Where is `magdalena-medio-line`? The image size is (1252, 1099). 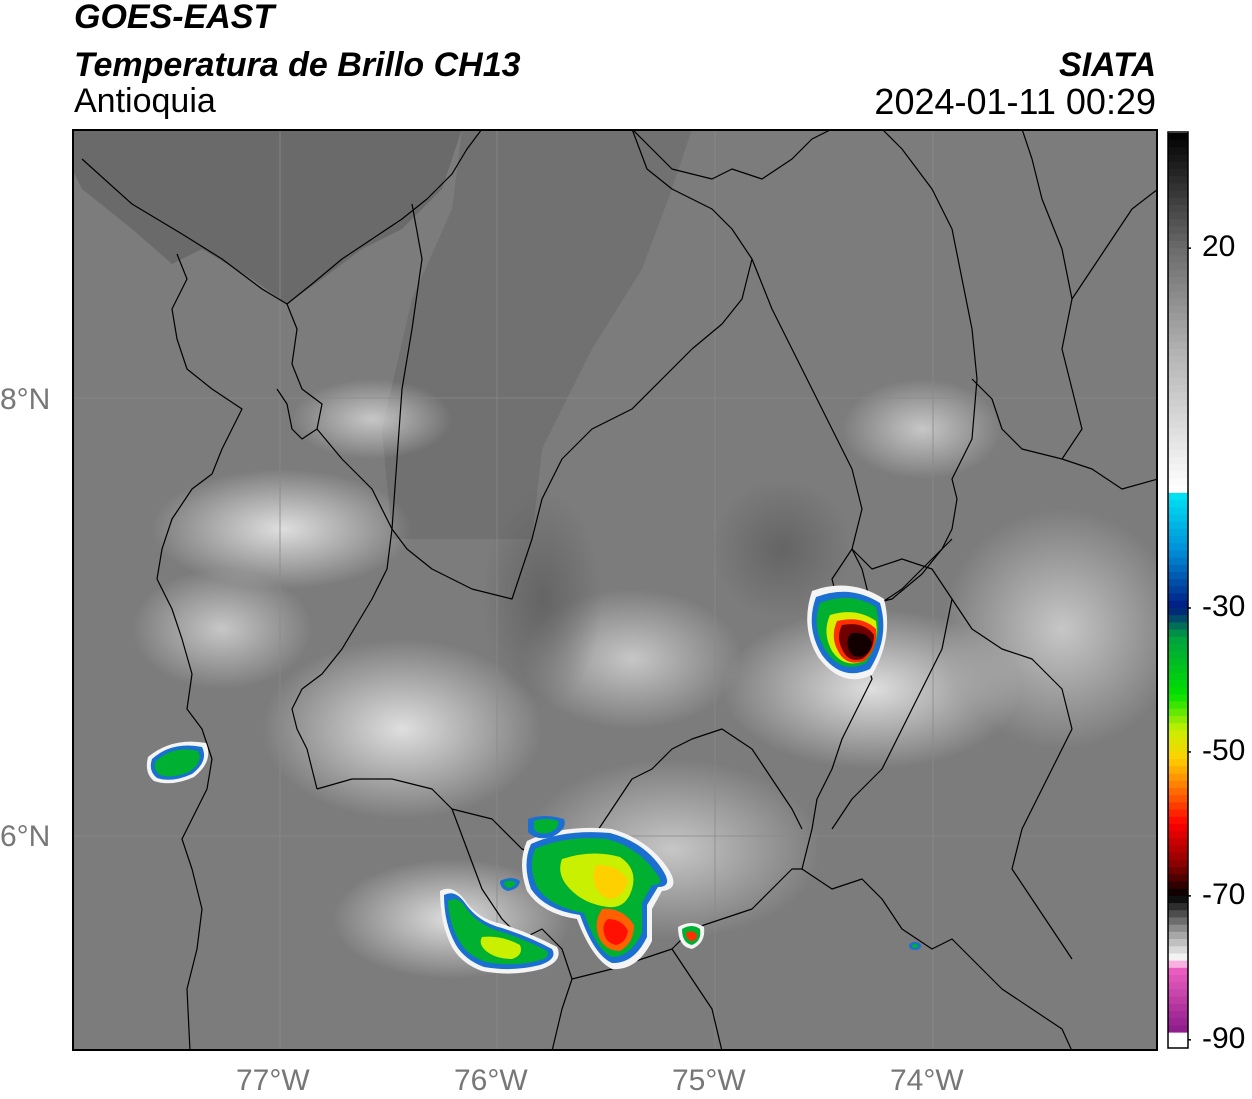 magdalena-medio-line is located at coordinates (912, 574).